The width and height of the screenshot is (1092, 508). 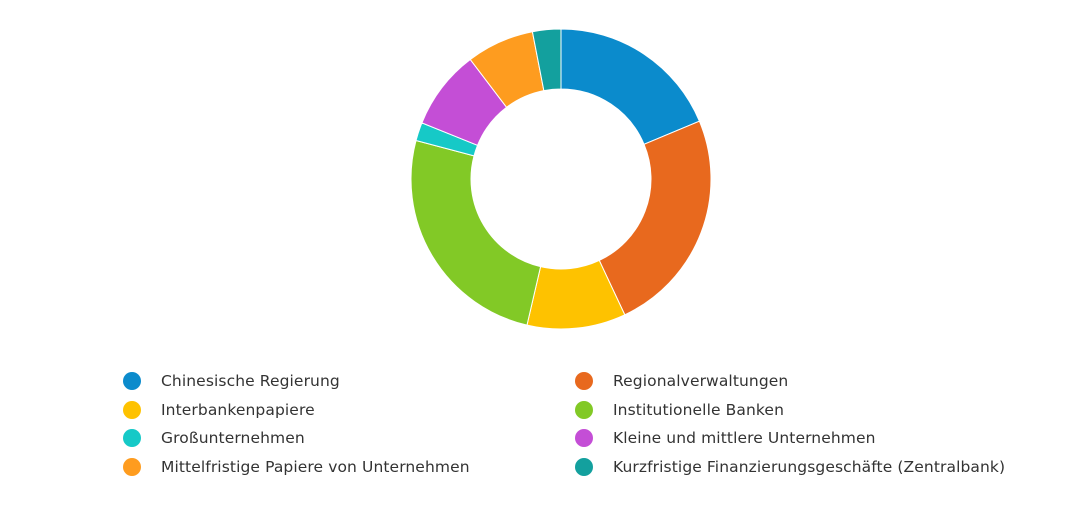 What do you see at coordinates (744, 438) in the screenshot?
I see `legend-label: Kleine und mittlere Unternehmen` at bounding box center [744, 438].